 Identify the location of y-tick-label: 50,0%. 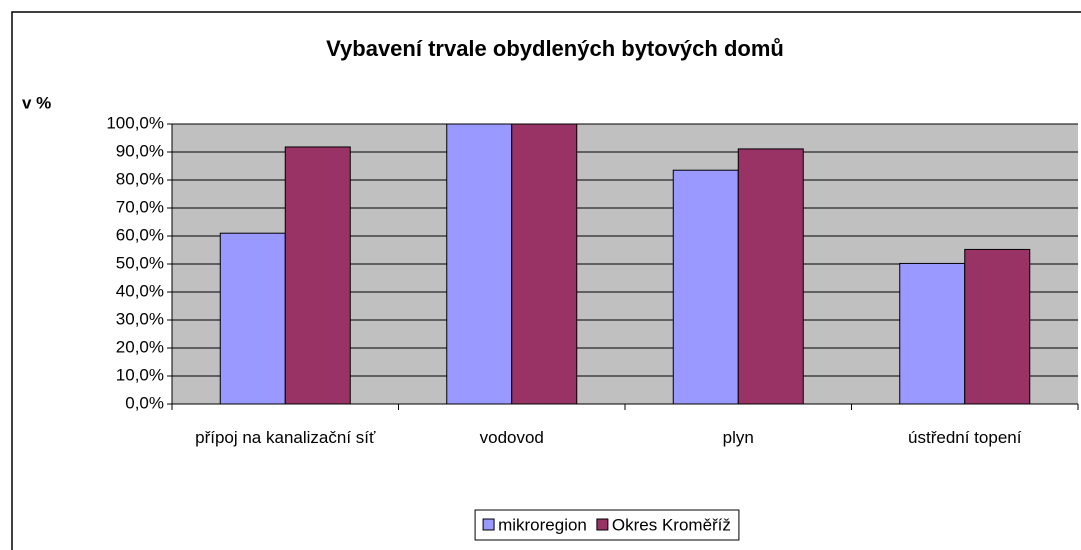
(140, 262).